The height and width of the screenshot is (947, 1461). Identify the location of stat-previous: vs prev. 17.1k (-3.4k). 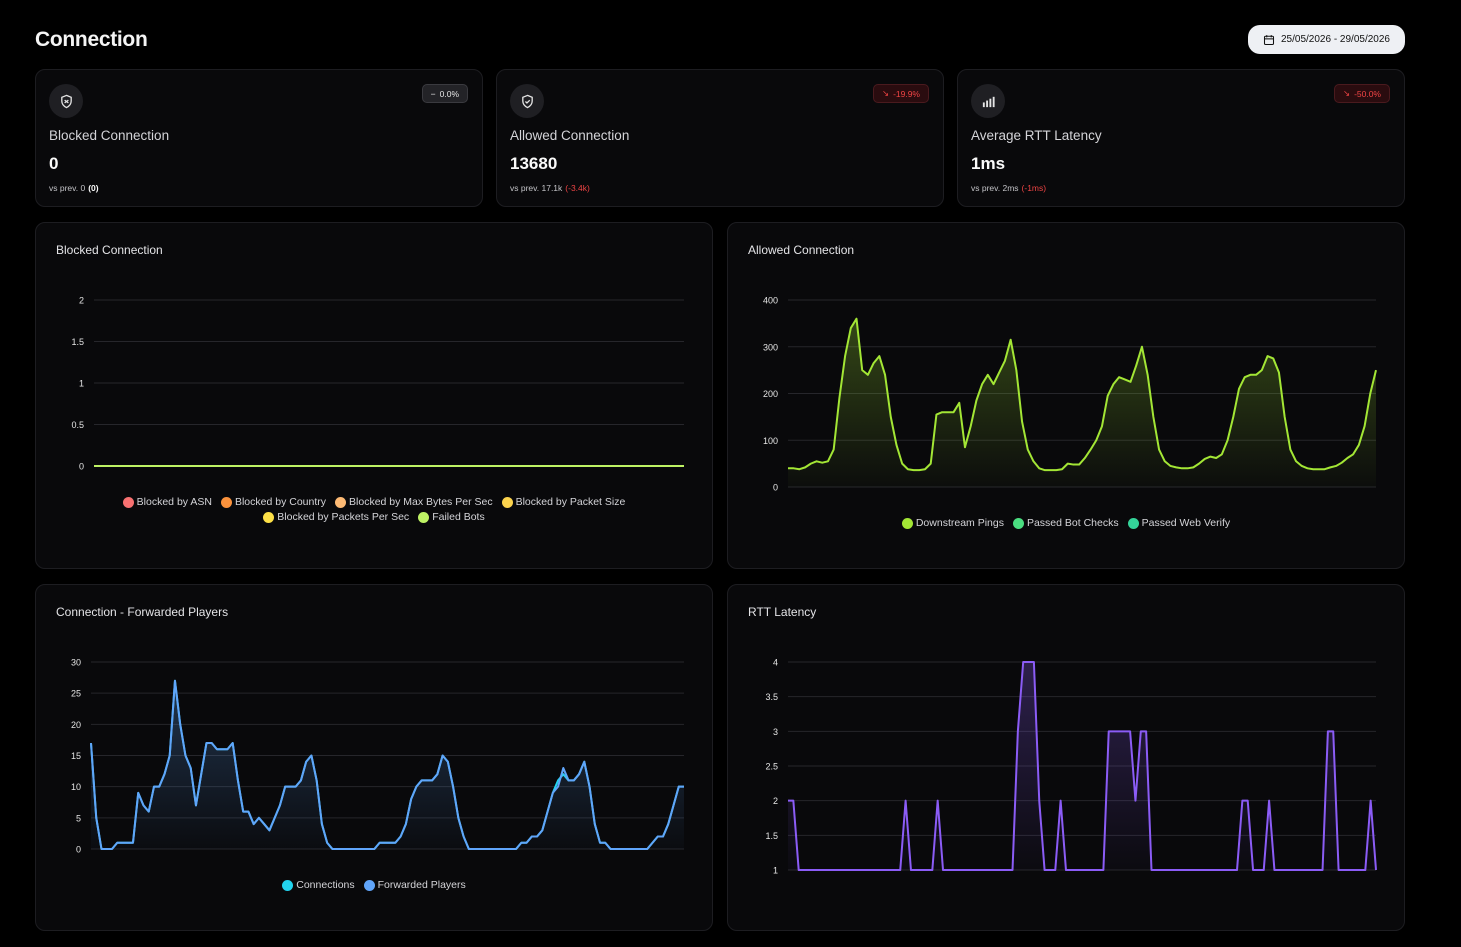
(550, 188).